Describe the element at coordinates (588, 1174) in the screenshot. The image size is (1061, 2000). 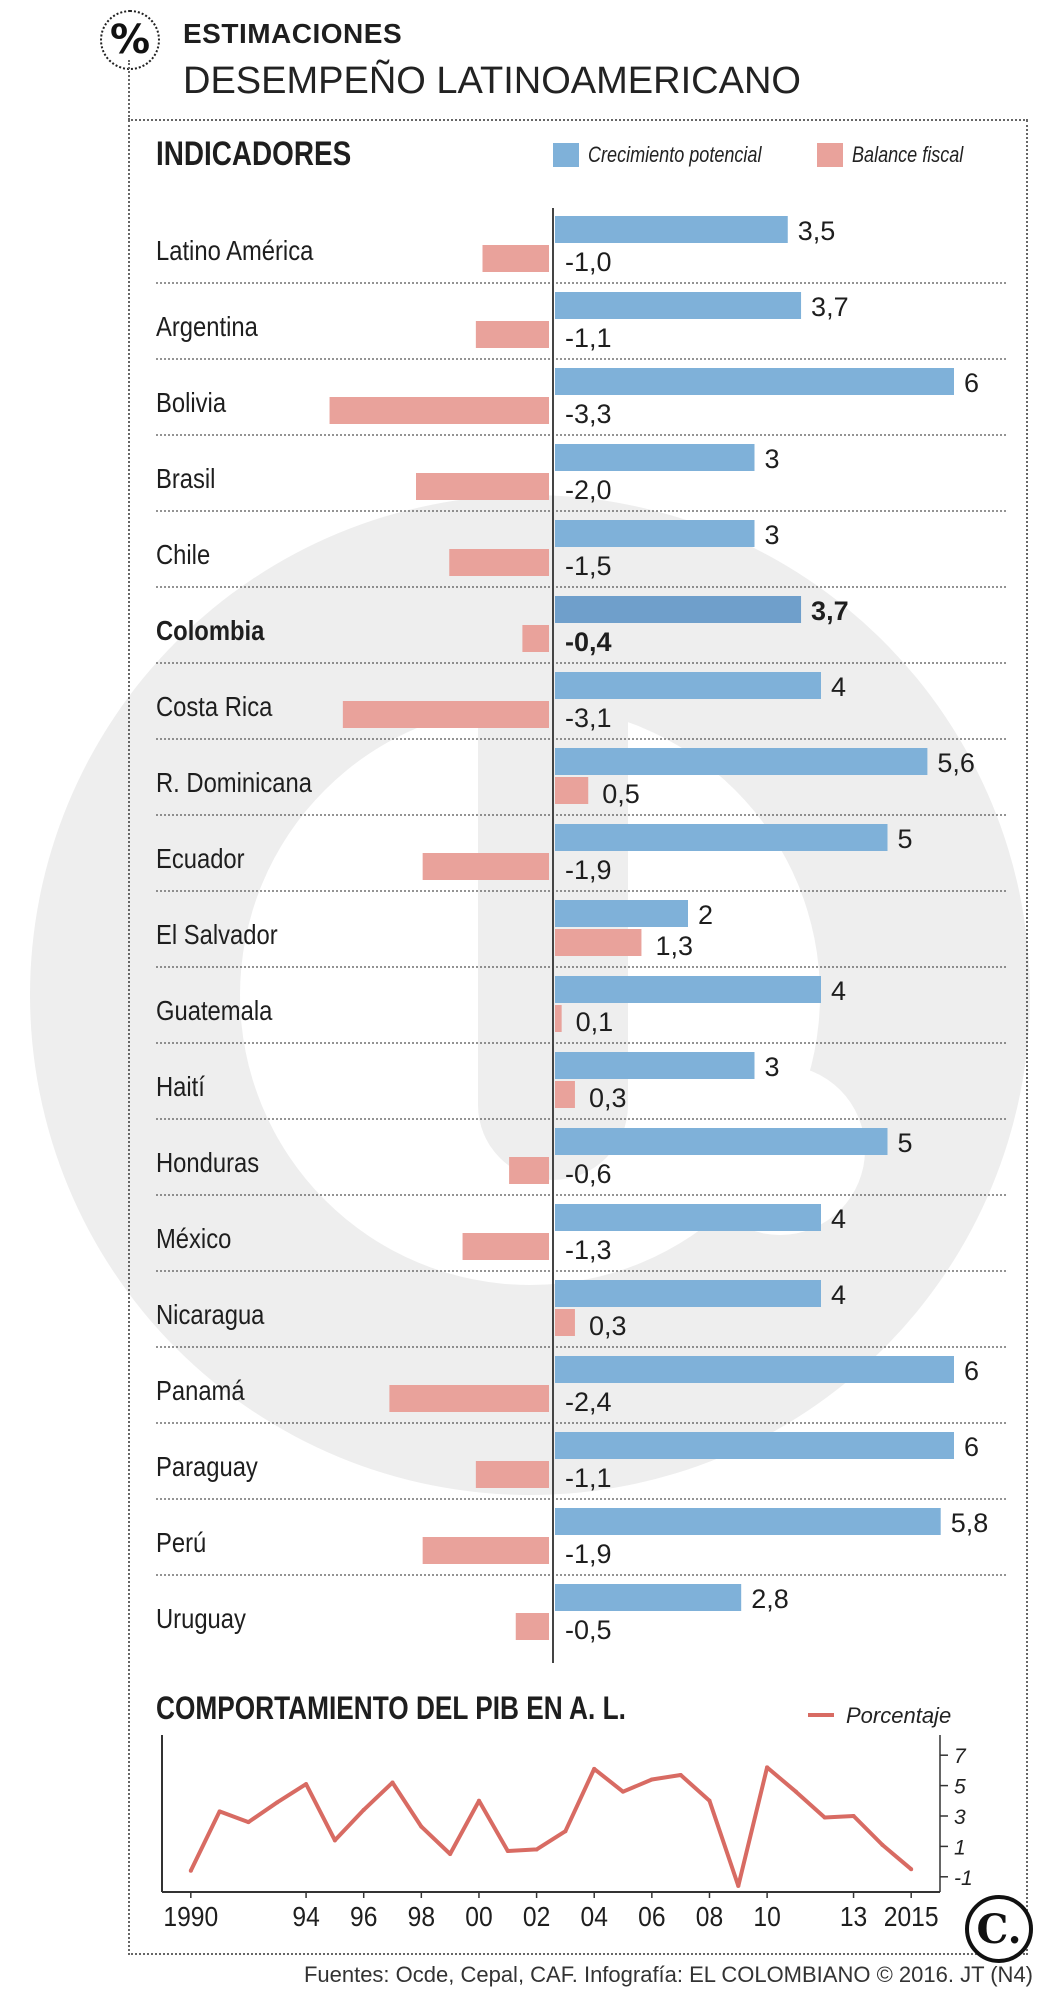
I see `bar-fiscal-label: -0,6` at that location.